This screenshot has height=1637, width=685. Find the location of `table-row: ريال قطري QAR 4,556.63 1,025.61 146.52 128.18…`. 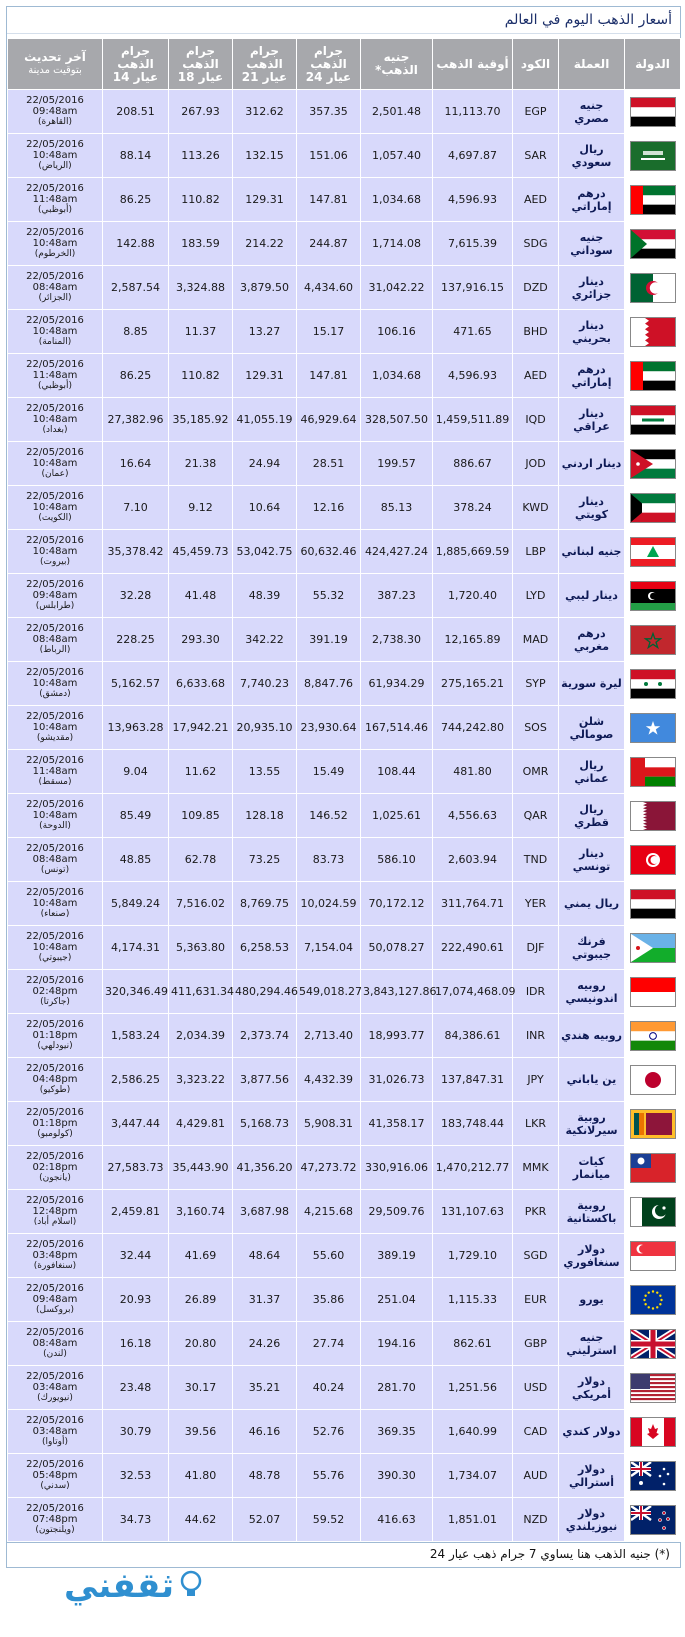

table-row: ريال قطري QAR 4,556.63 1,025.61 146.52 128.18… is located at coordinates (344, 815).